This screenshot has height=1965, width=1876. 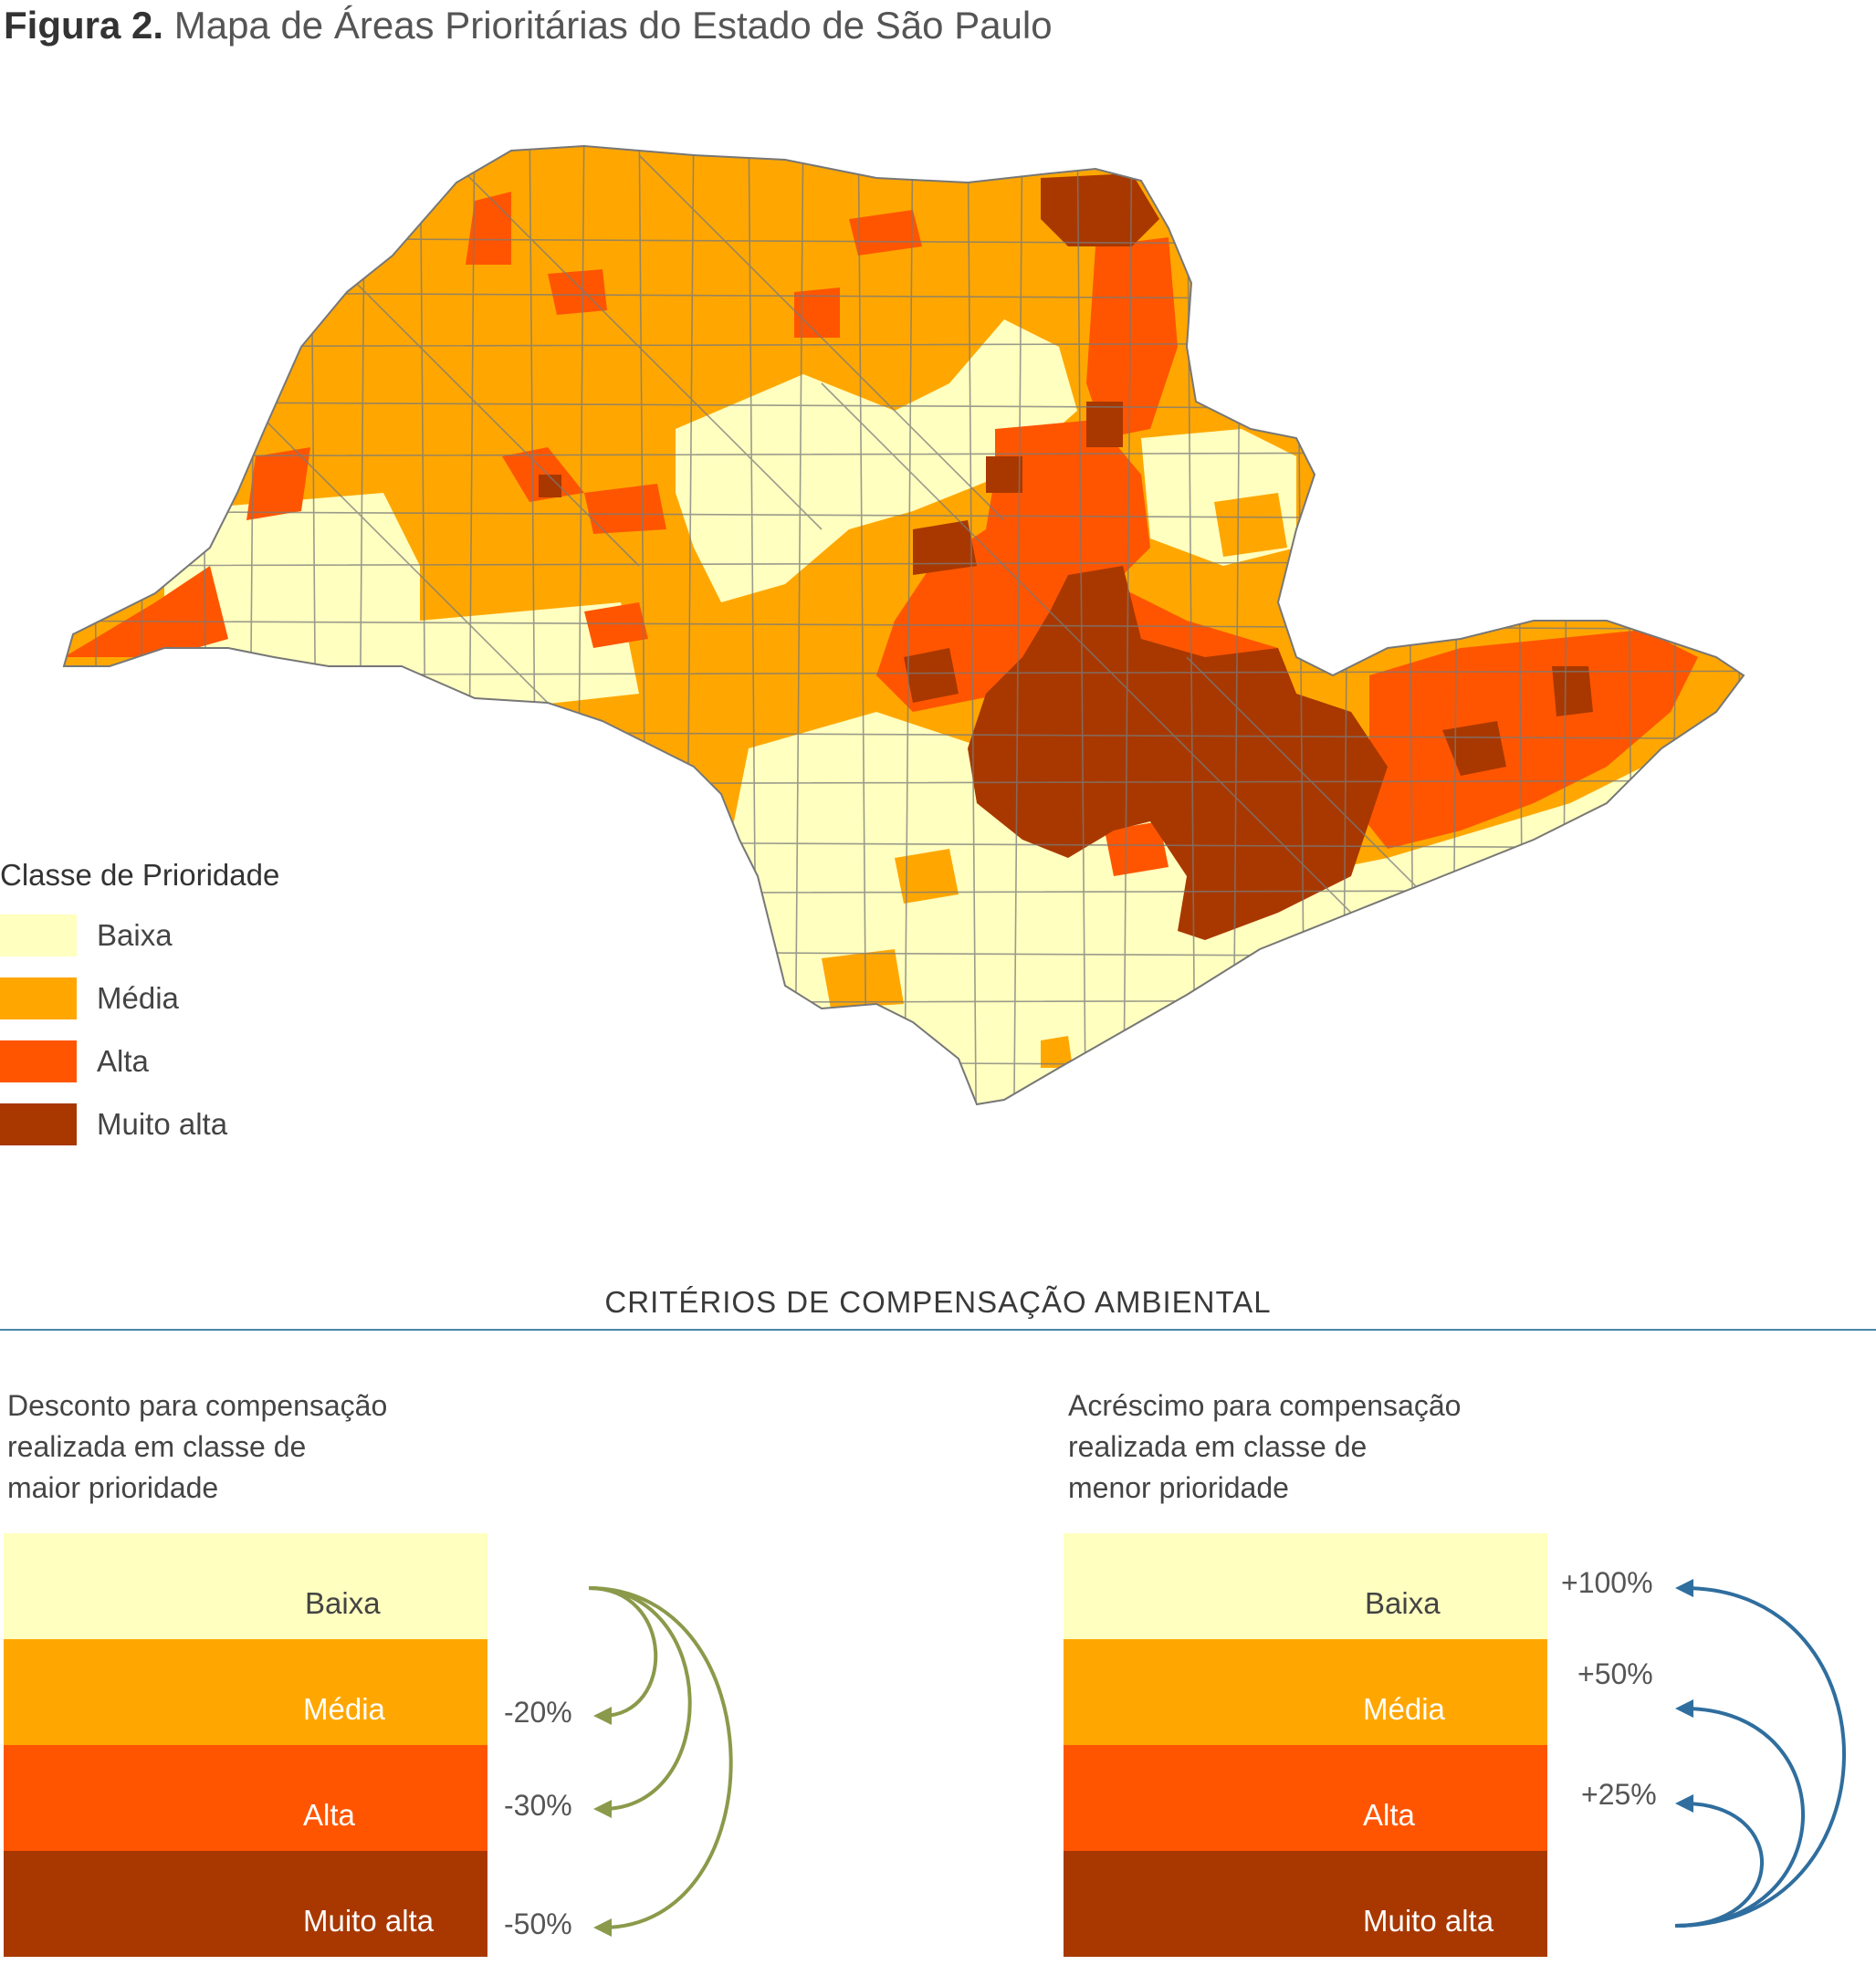 I want to click on right-caption-line: menor prioridade, so click(x=1178, y=1487).